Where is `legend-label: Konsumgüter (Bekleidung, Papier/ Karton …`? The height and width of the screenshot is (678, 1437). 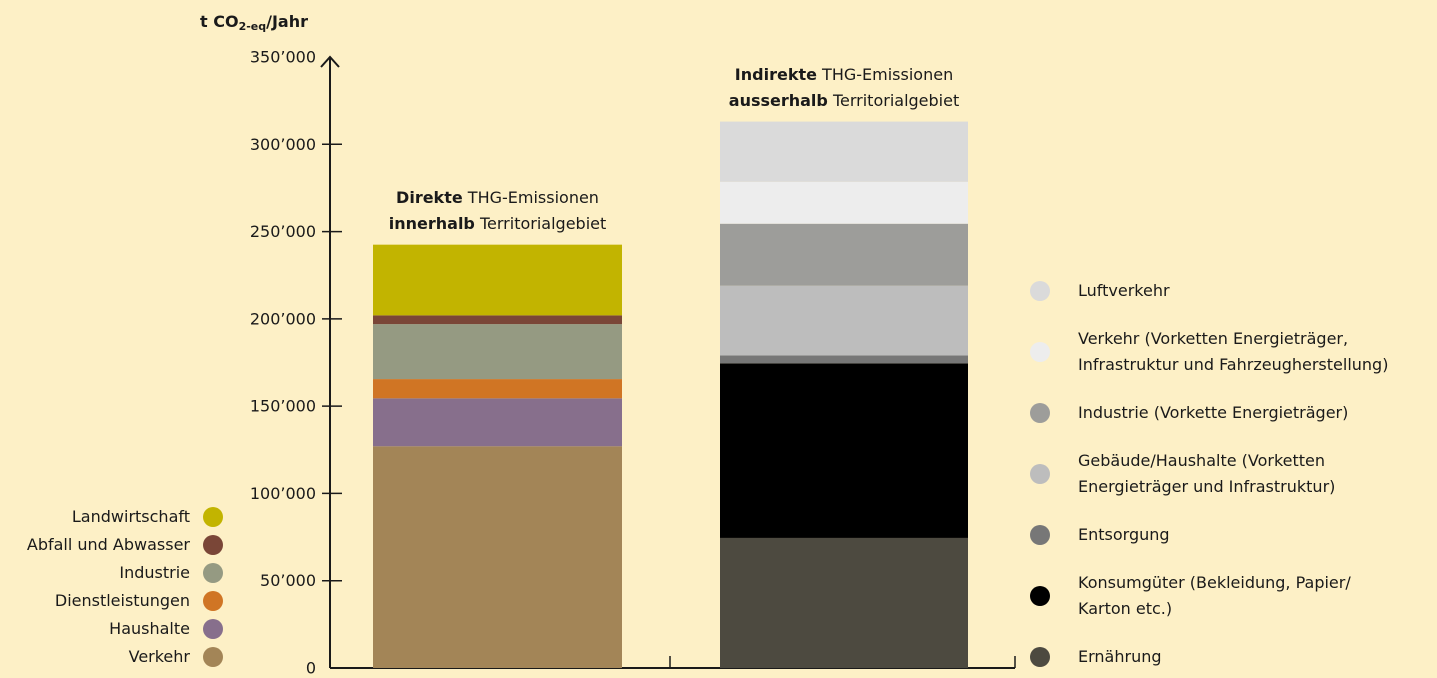
legend-label: Konsumgüter (Bekleidung, Papier/ Karton … is located at coordinates (1214, 595).